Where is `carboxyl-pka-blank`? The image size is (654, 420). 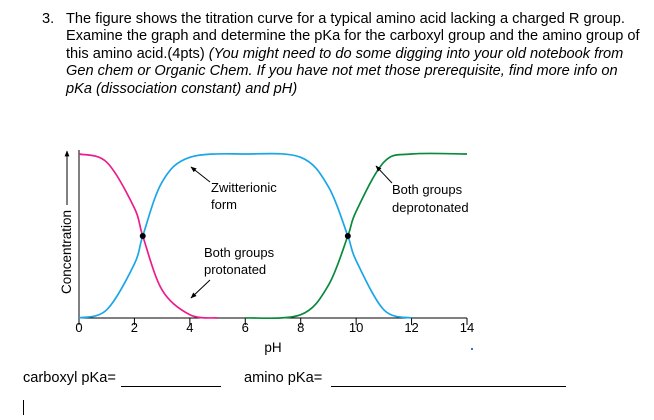
carboxyl-pka-blank is located at coordinates (171, 386).